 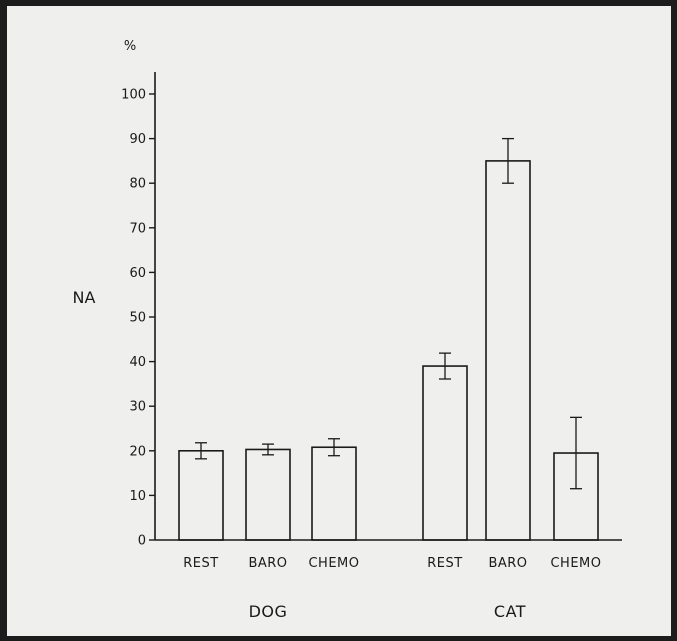 I want to click on group-label: DOG, so click(x=268, y=611).